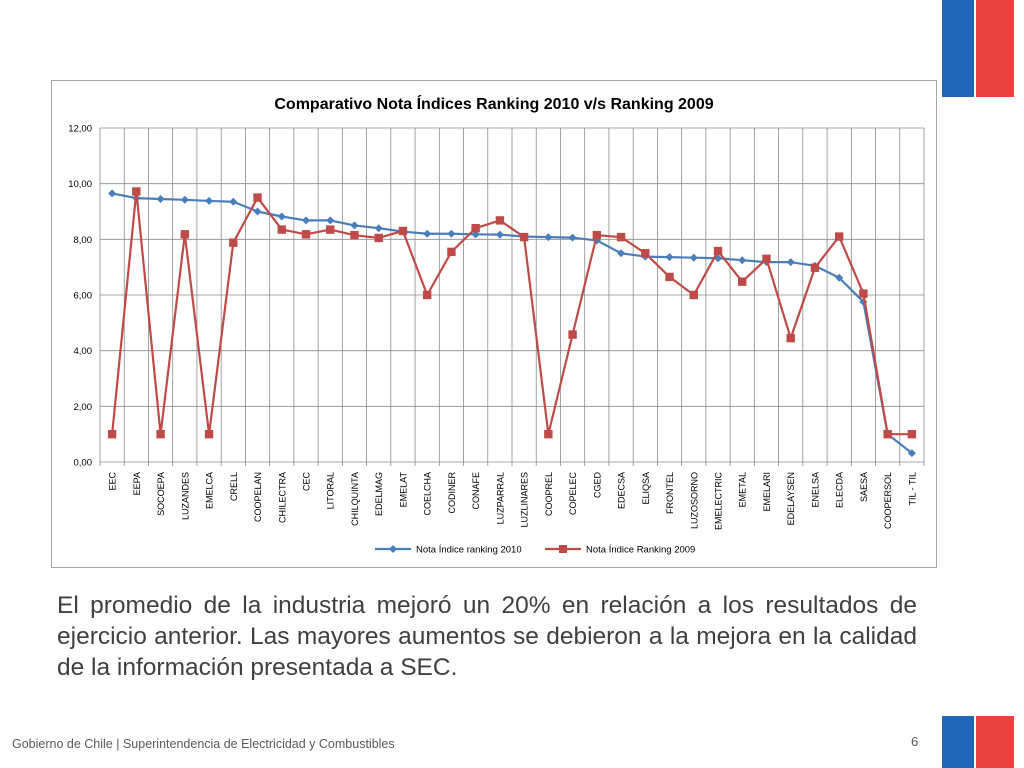 This screenshot has width=1024, height=768. I want to click on y-tick-label: 4,00, so click(83, 351).